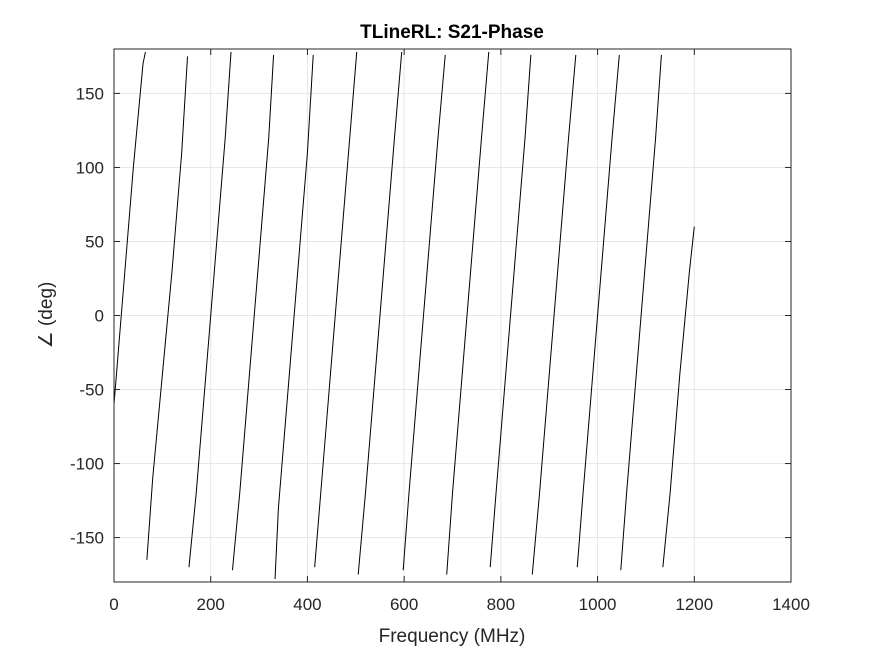 This screenshot has height=656, width=875. What do you see at coordinates (99, 316) in the screenshot?
I see `y-tick-label: 0` at bounding box center [99, 316].